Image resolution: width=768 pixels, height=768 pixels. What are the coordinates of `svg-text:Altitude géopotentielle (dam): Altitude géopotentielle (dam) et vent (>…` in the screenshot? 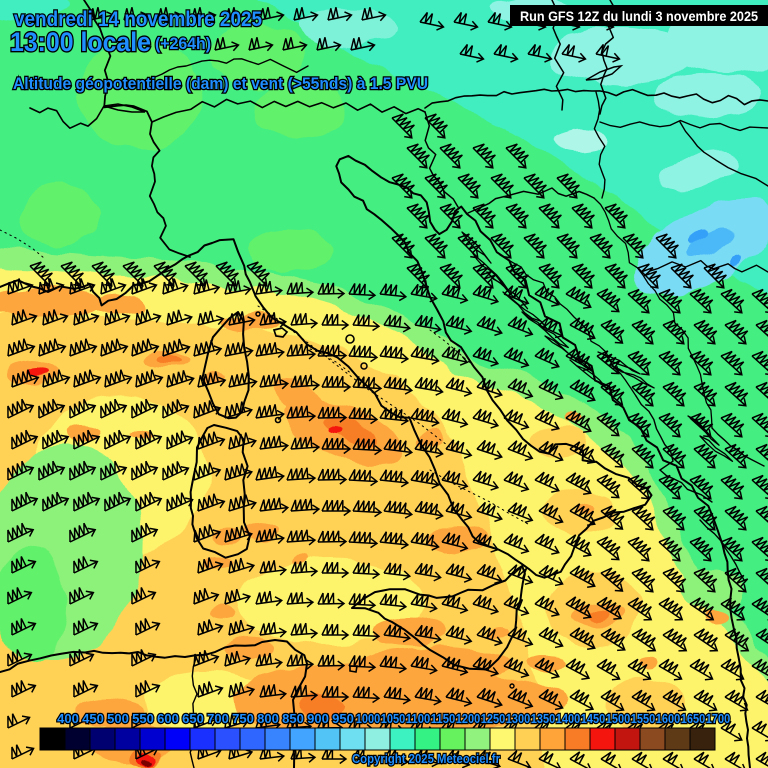 It's located at (220, 84).